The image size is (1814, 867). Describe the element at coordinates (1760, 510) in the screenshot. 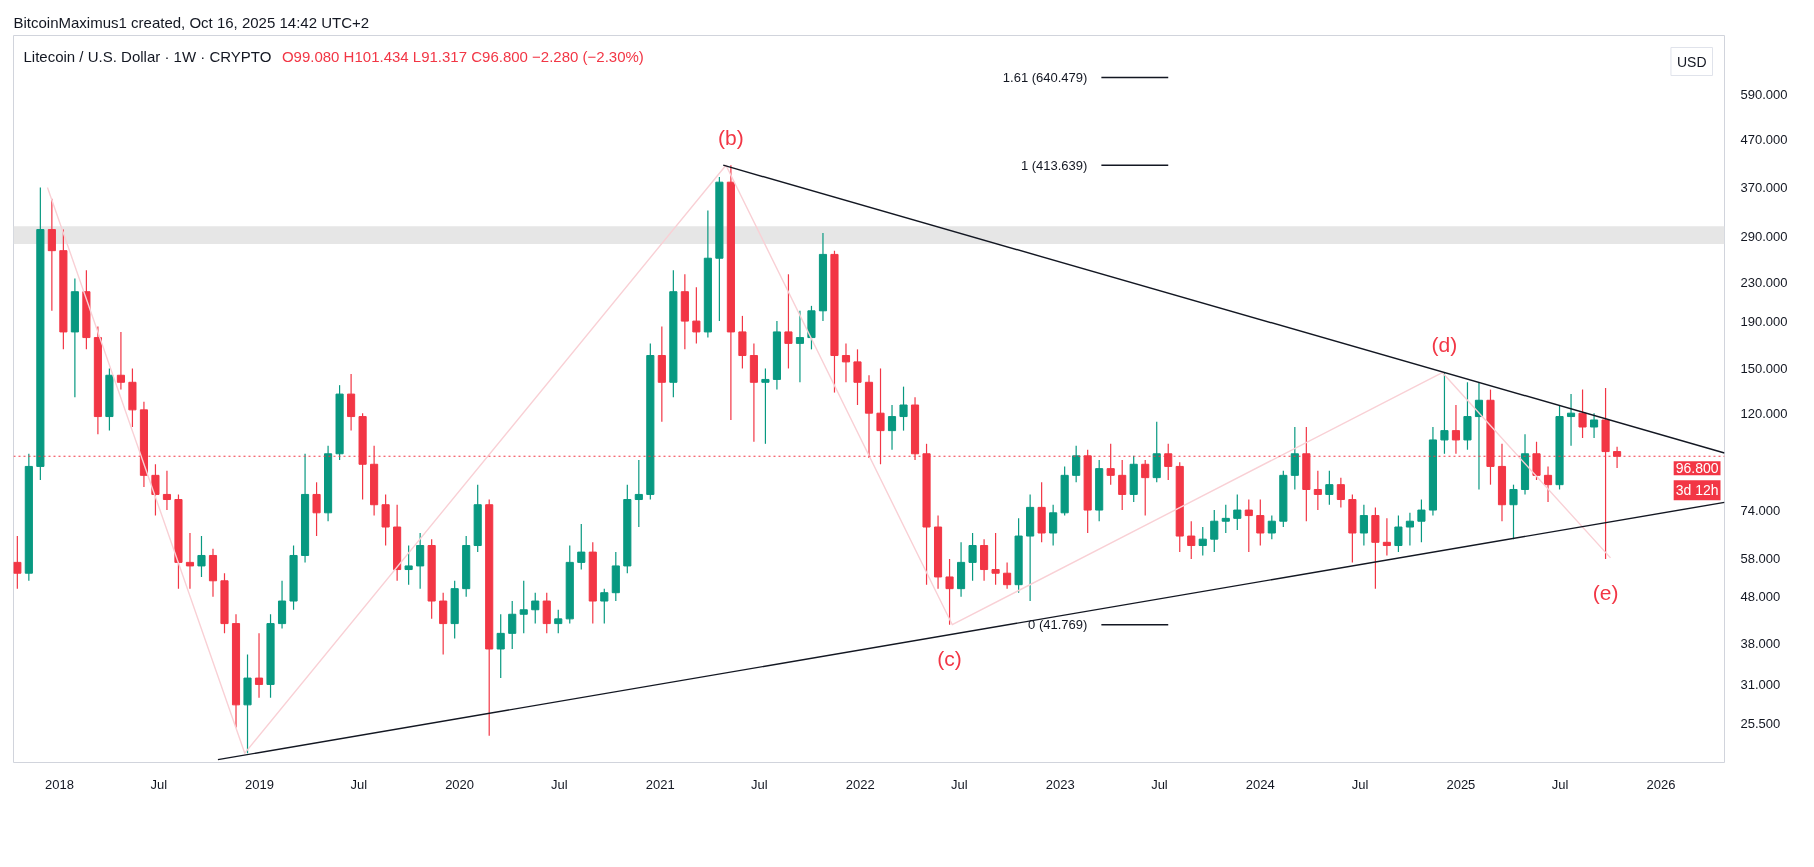

I see `y-tick-label: 74.000` at that location.